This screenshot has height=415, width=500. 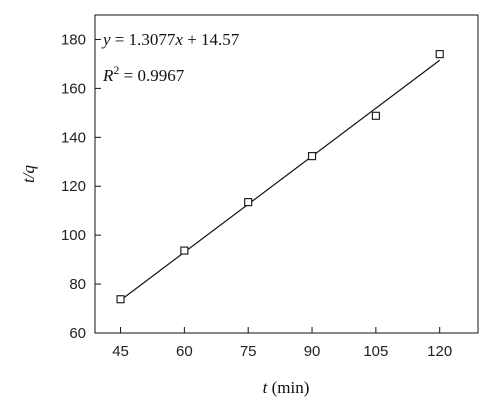 What do you see at coordinates (375, 351) in the screenshot?
I see `x-tick-label-4: 105` at bounding box center [375, 351].